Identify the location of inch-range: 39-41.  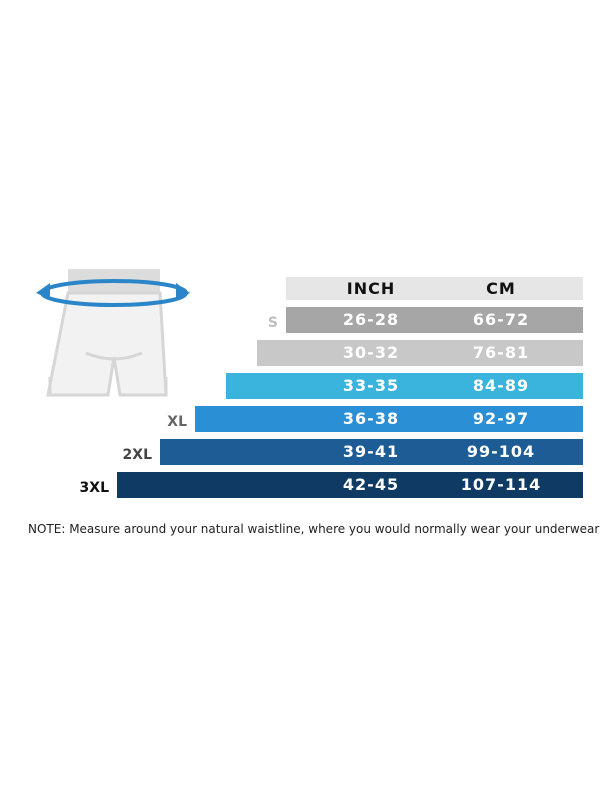
(371, 451).